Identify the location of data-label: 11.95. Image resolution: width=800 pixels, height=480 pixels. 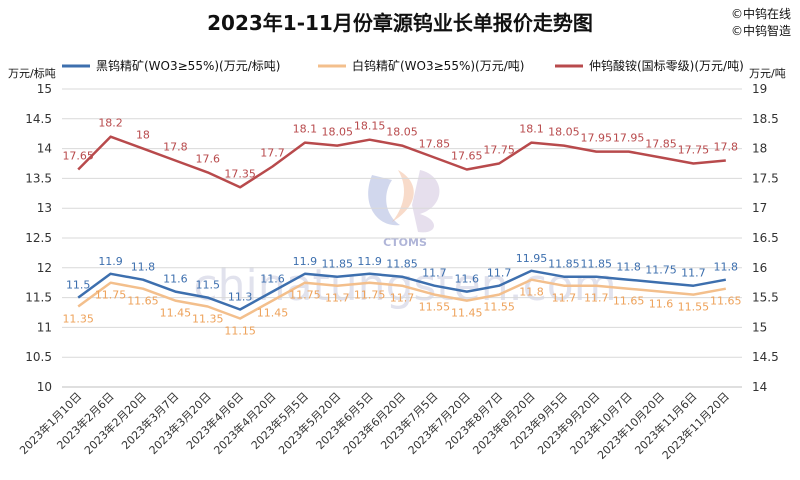
(532, 258).